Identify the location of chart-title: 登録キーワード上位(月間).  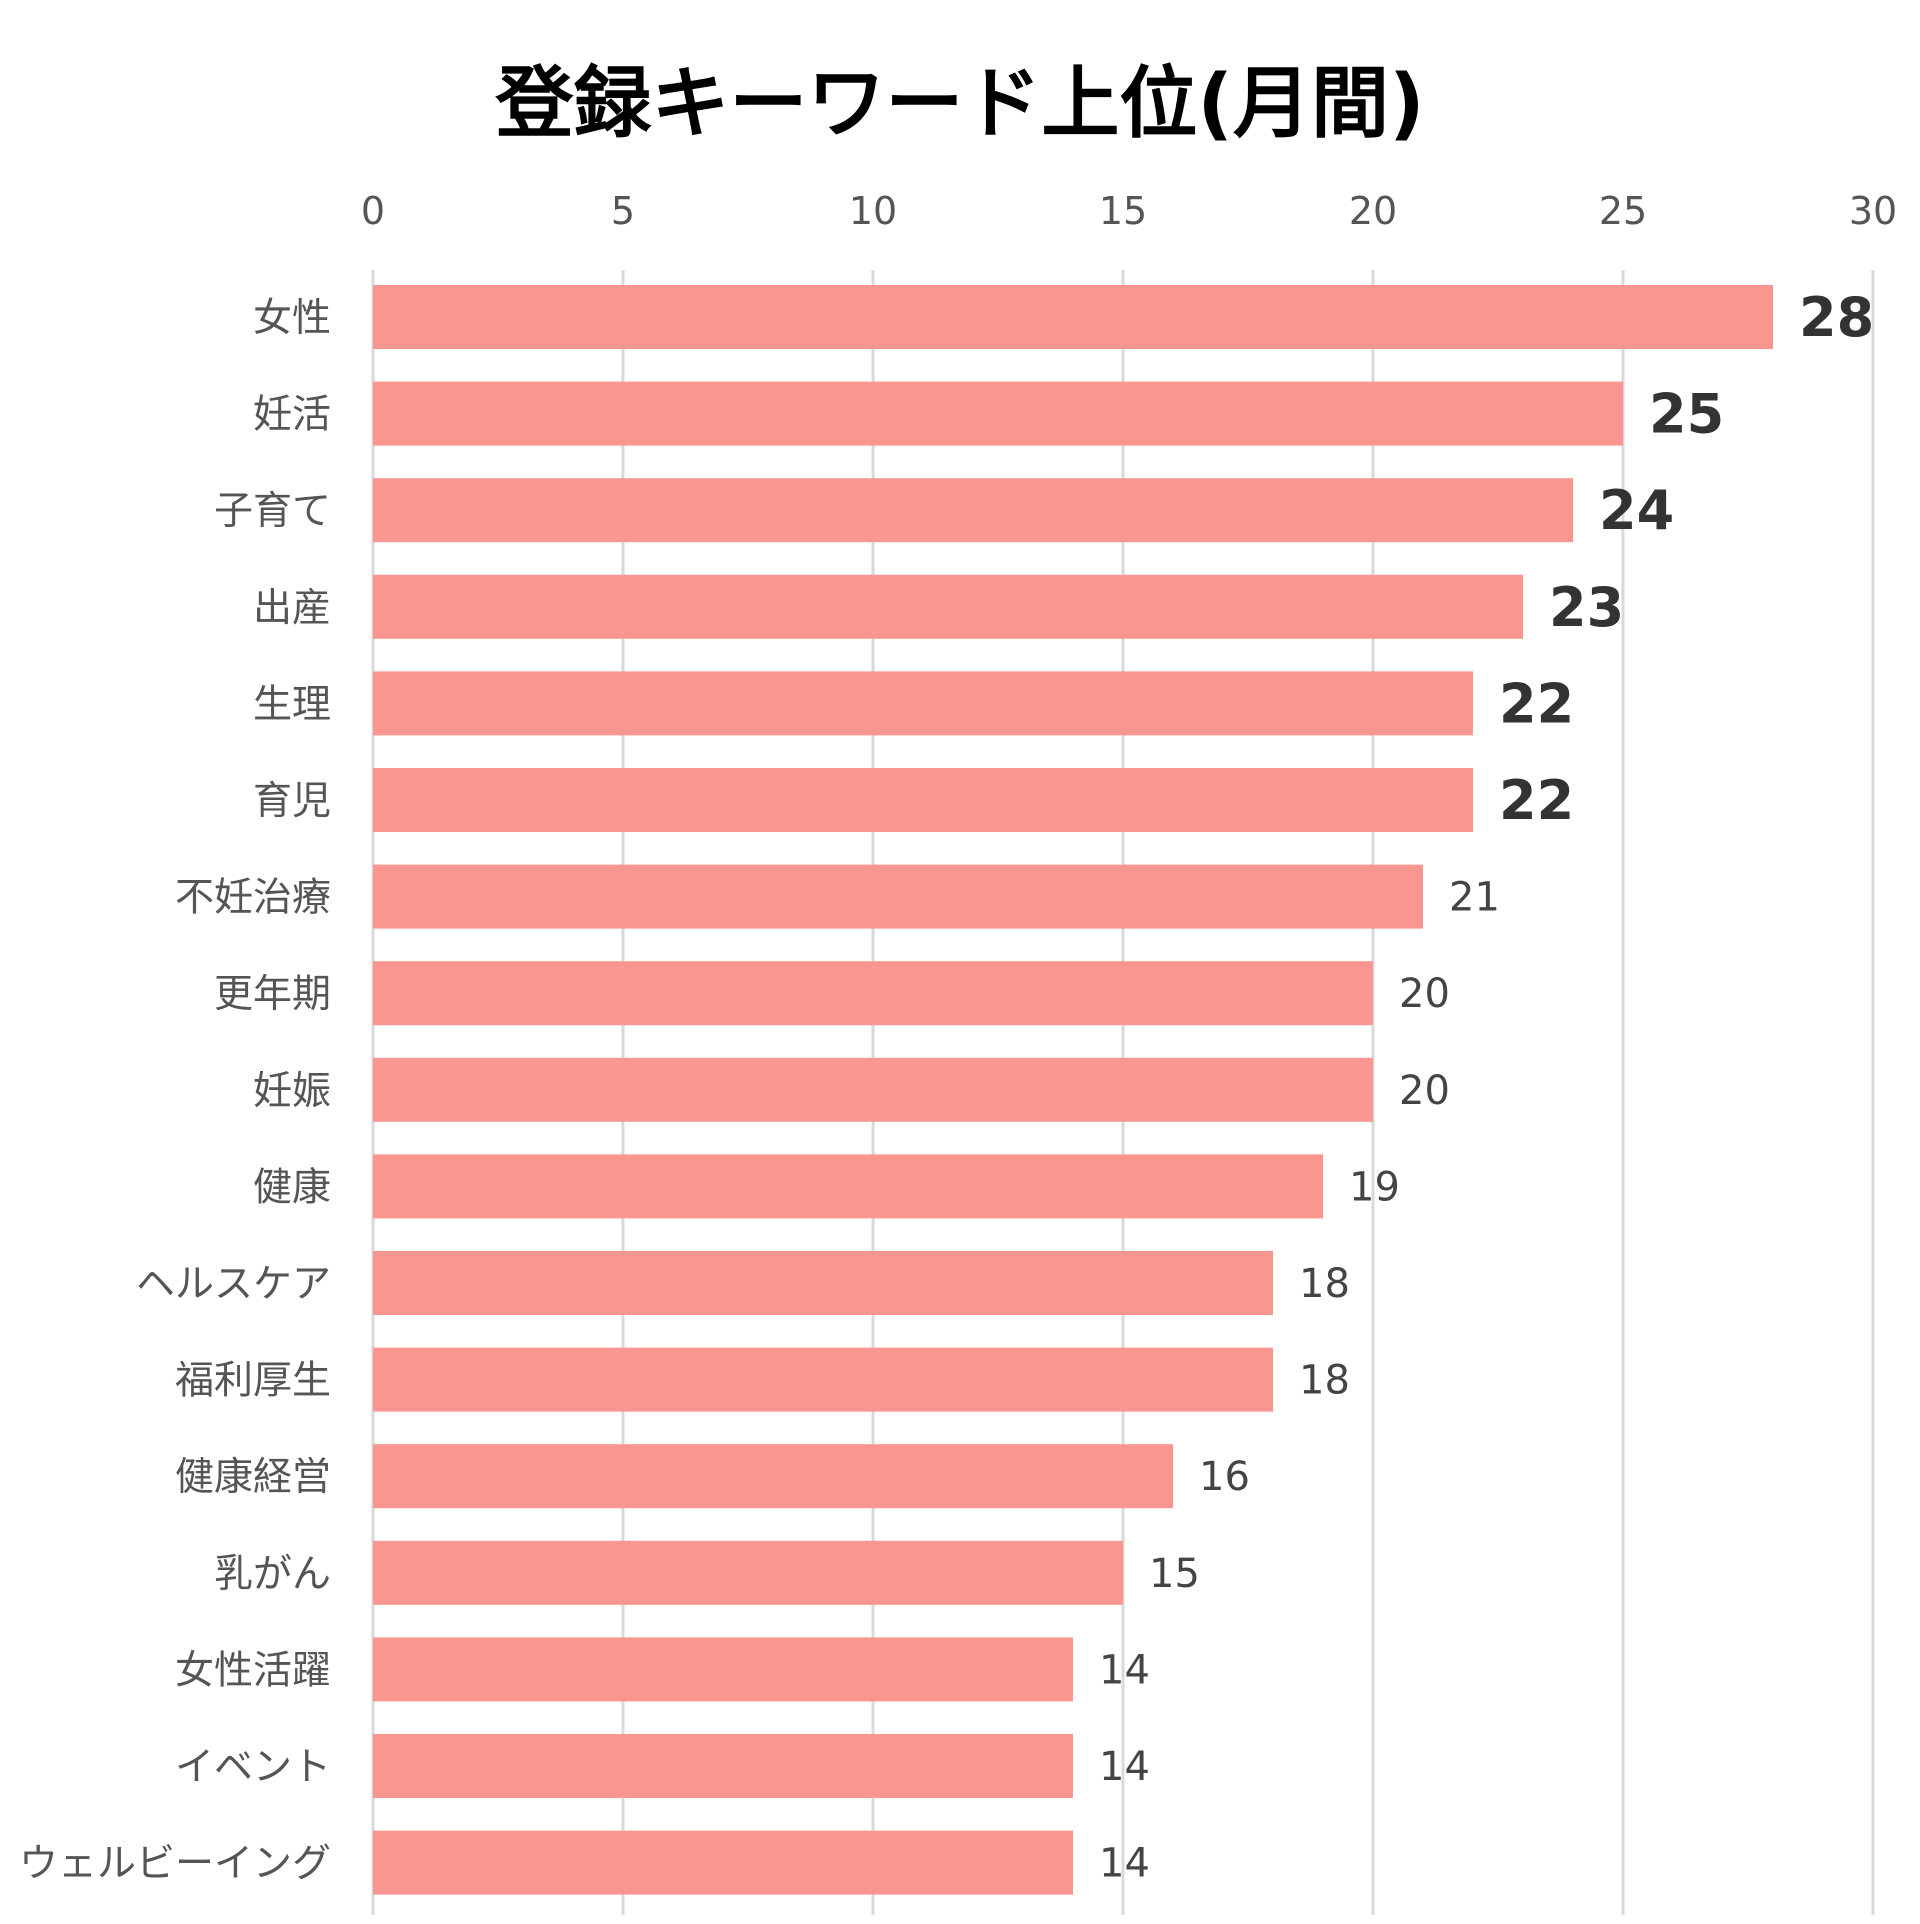
(959, 104).